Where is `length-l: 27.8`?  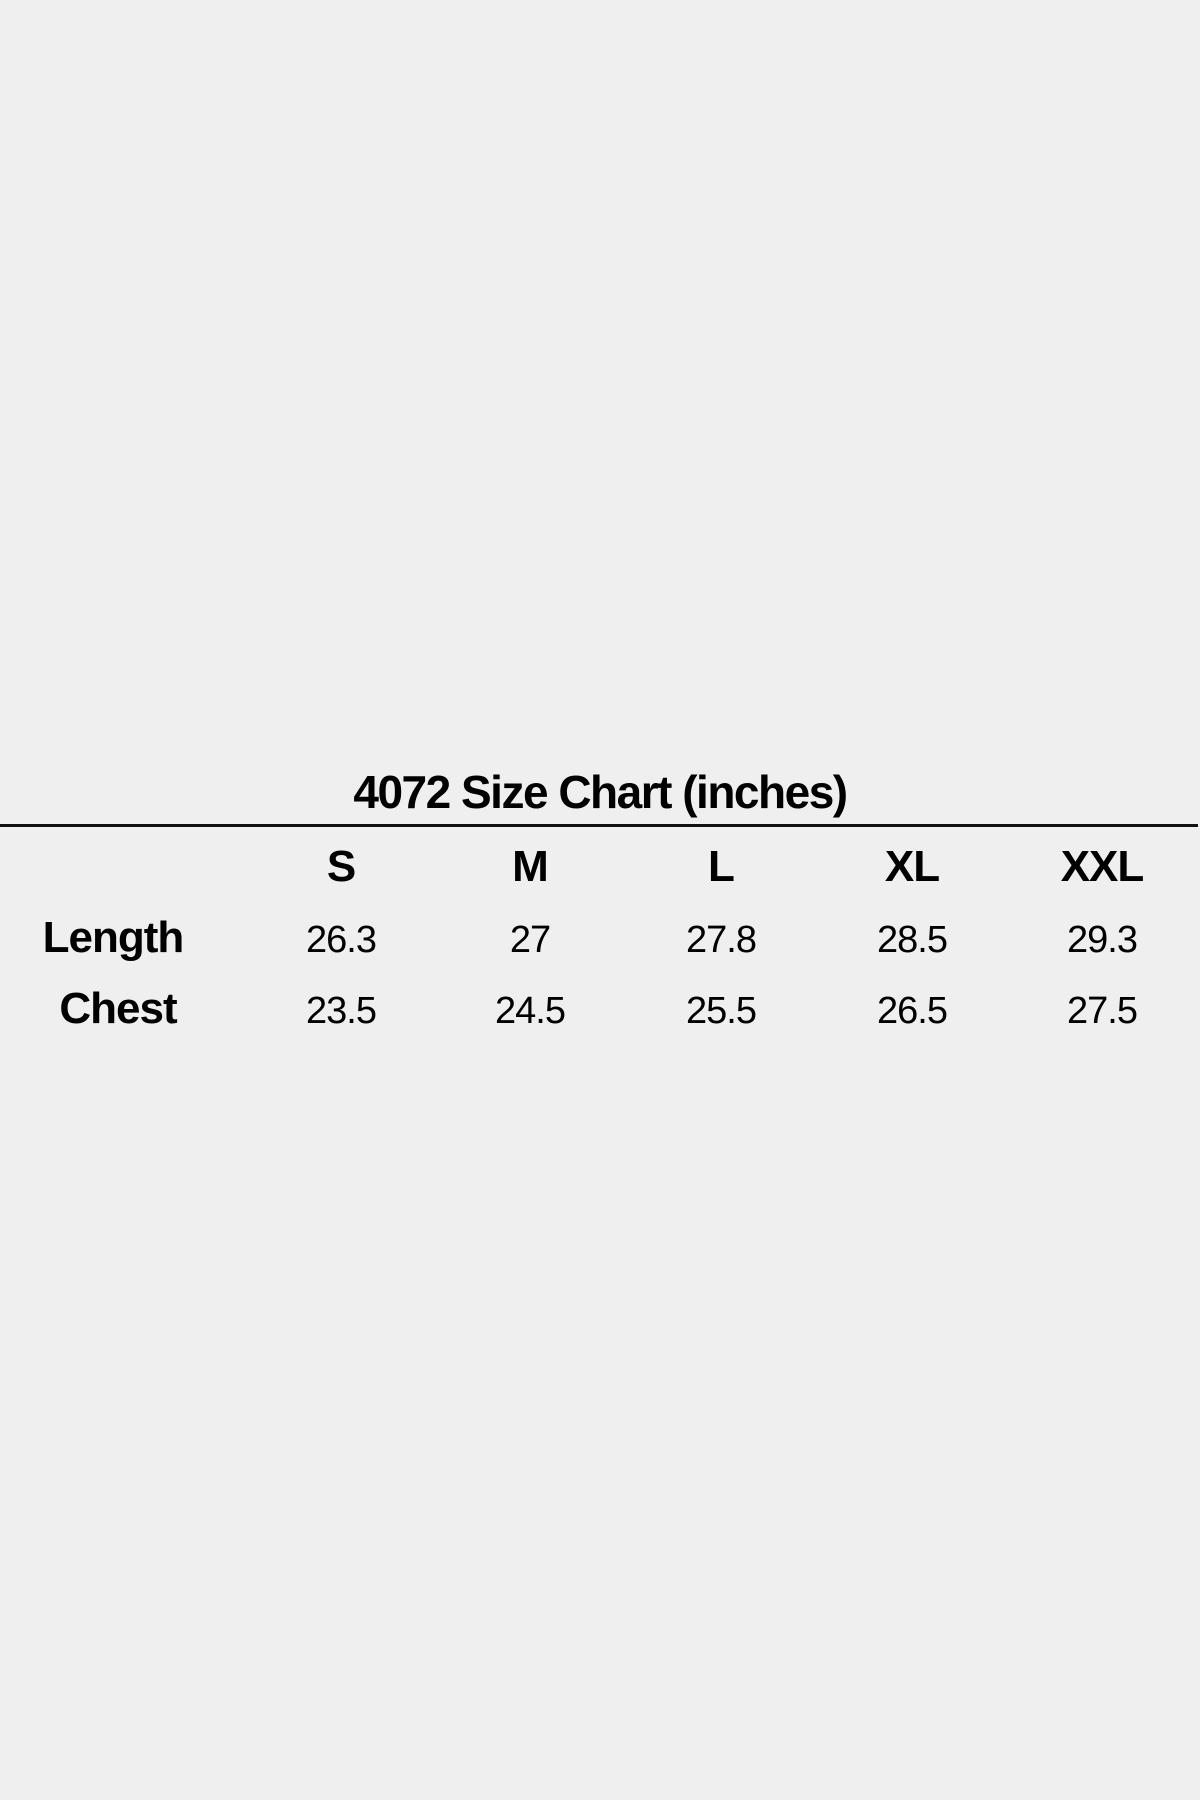 length-l: 27.8 is located at coordinates (721, 940).